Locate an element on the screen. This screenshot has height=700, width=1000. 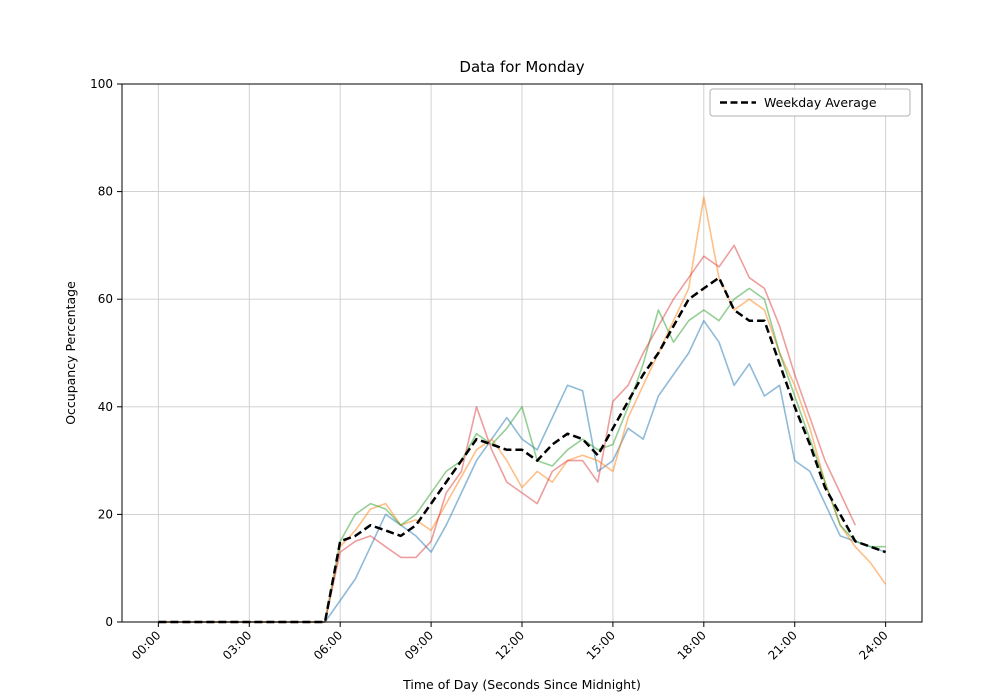
legend-label: Weekday Average is located at coordinates (820, 102).